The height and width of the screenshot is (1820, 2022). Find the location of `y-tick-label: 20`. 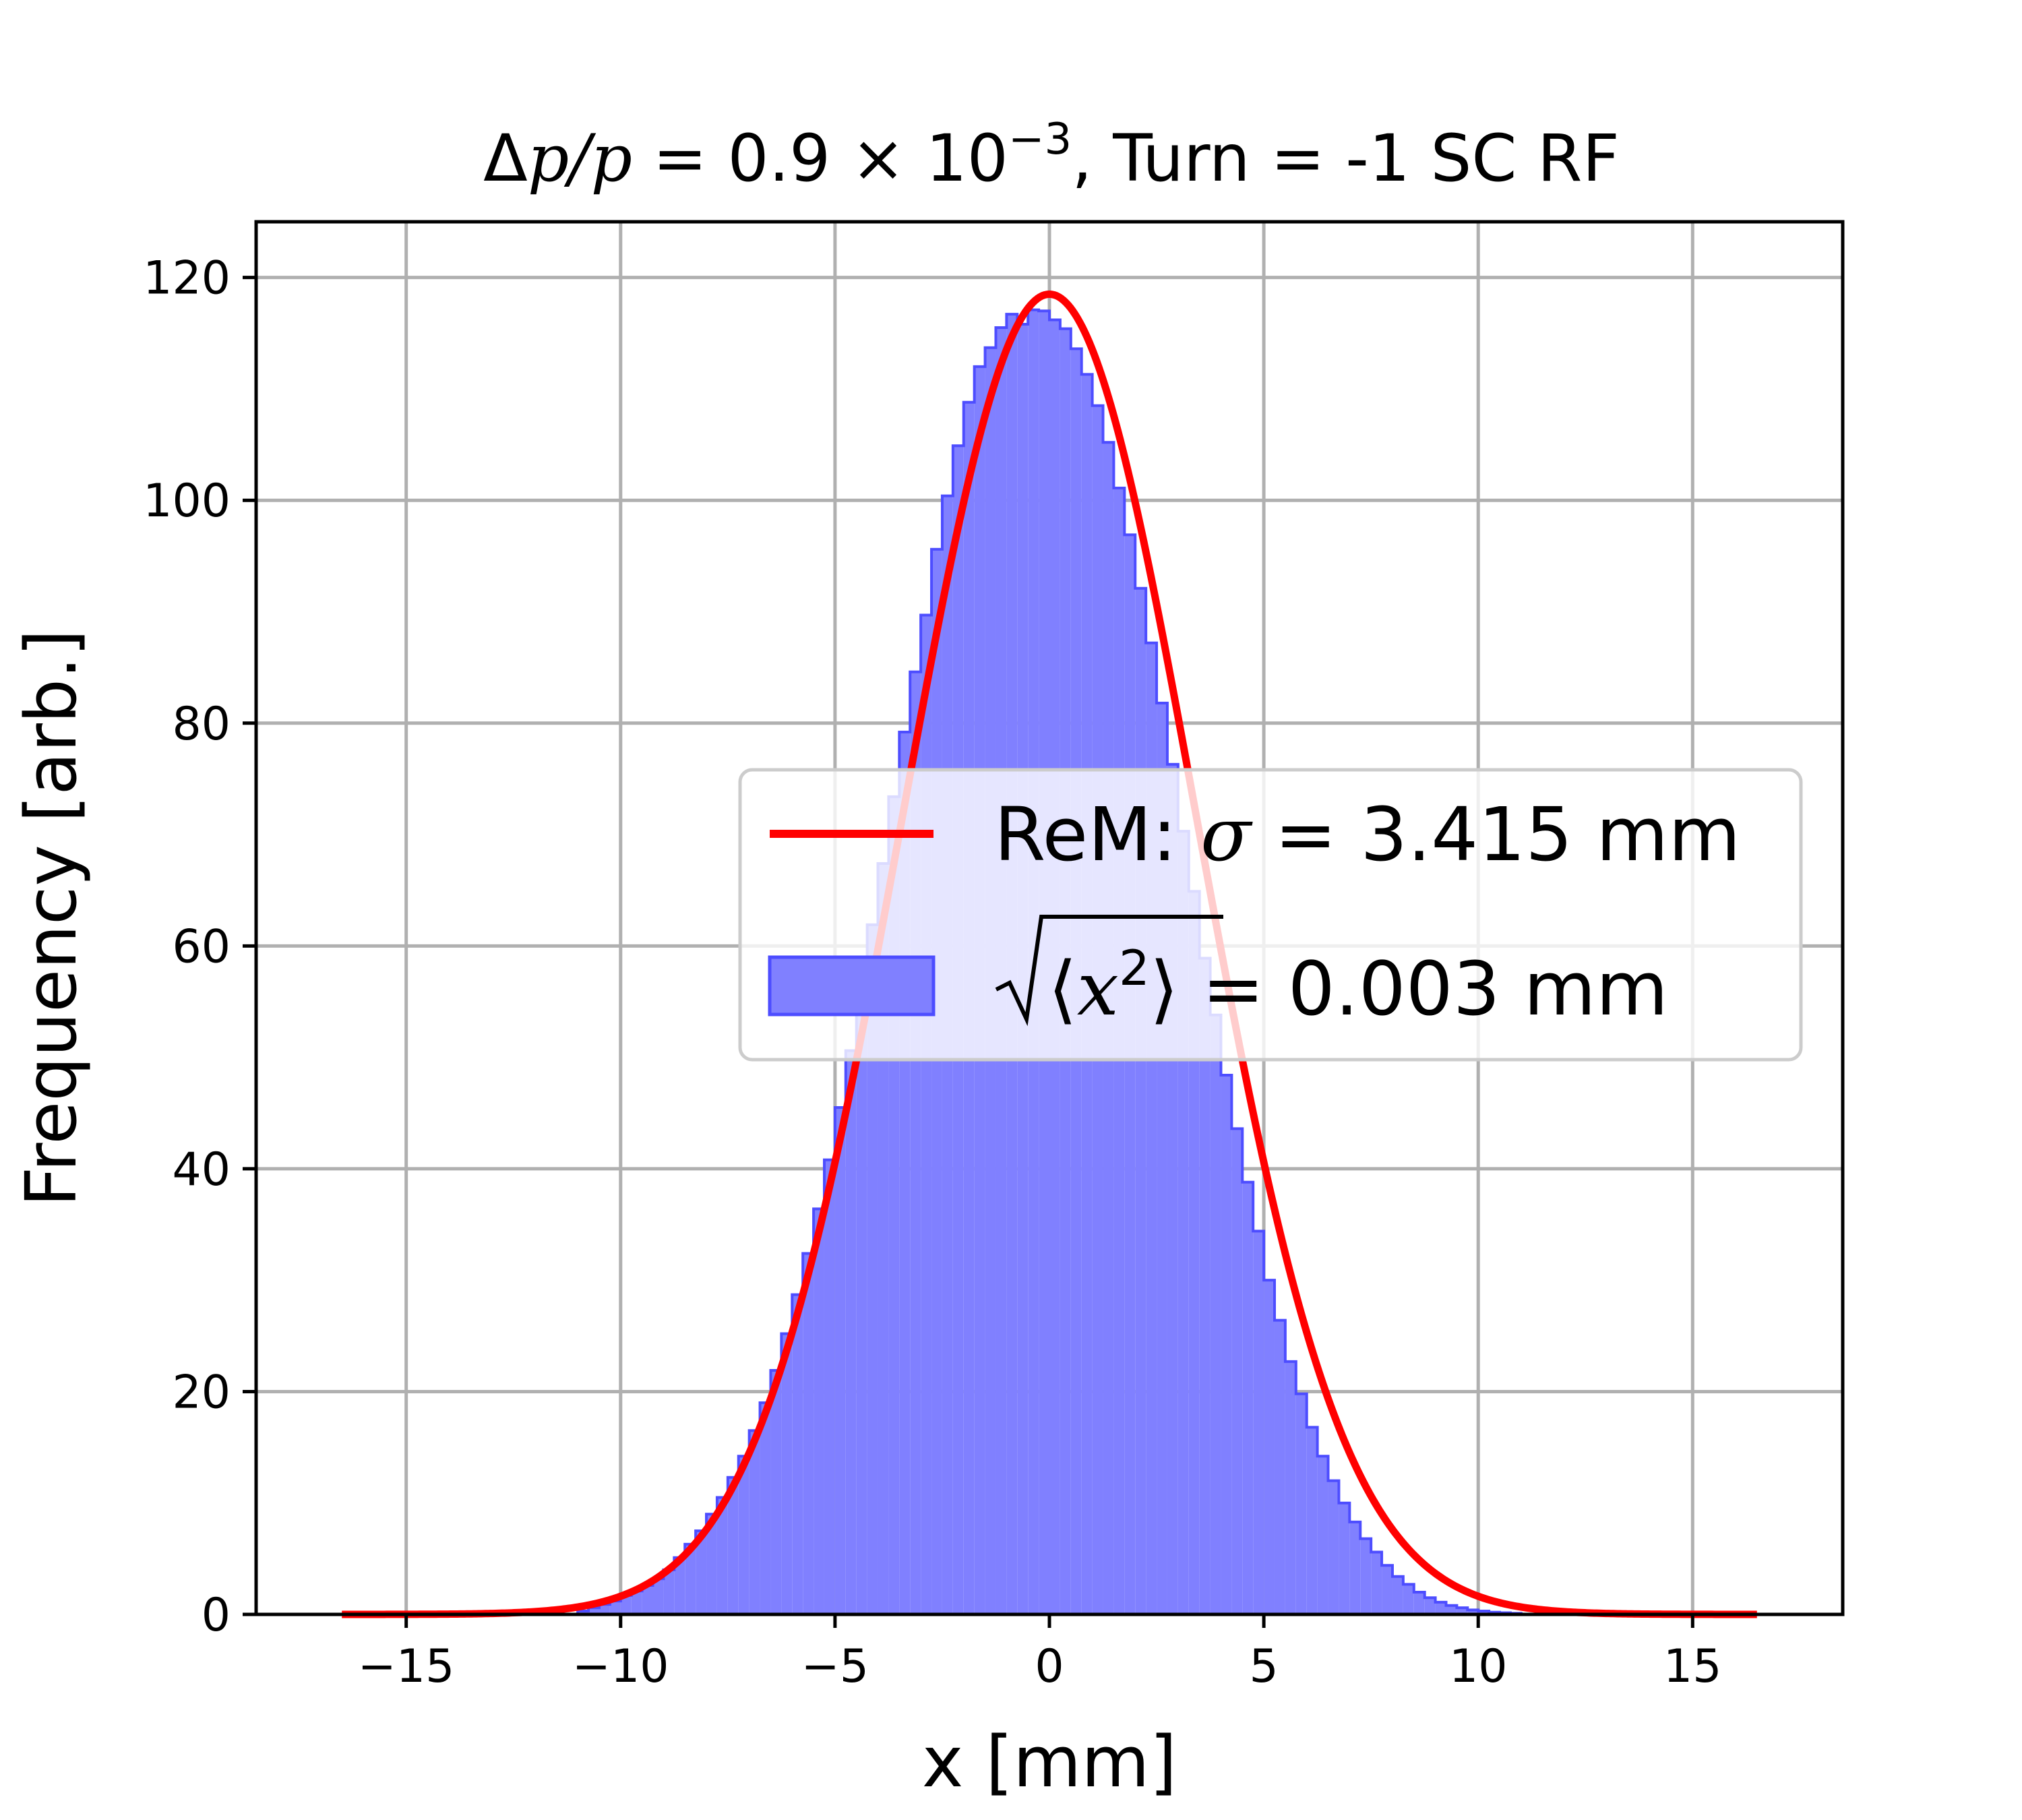

y-tick-label: 20 is located at coordinates (202, 1392).